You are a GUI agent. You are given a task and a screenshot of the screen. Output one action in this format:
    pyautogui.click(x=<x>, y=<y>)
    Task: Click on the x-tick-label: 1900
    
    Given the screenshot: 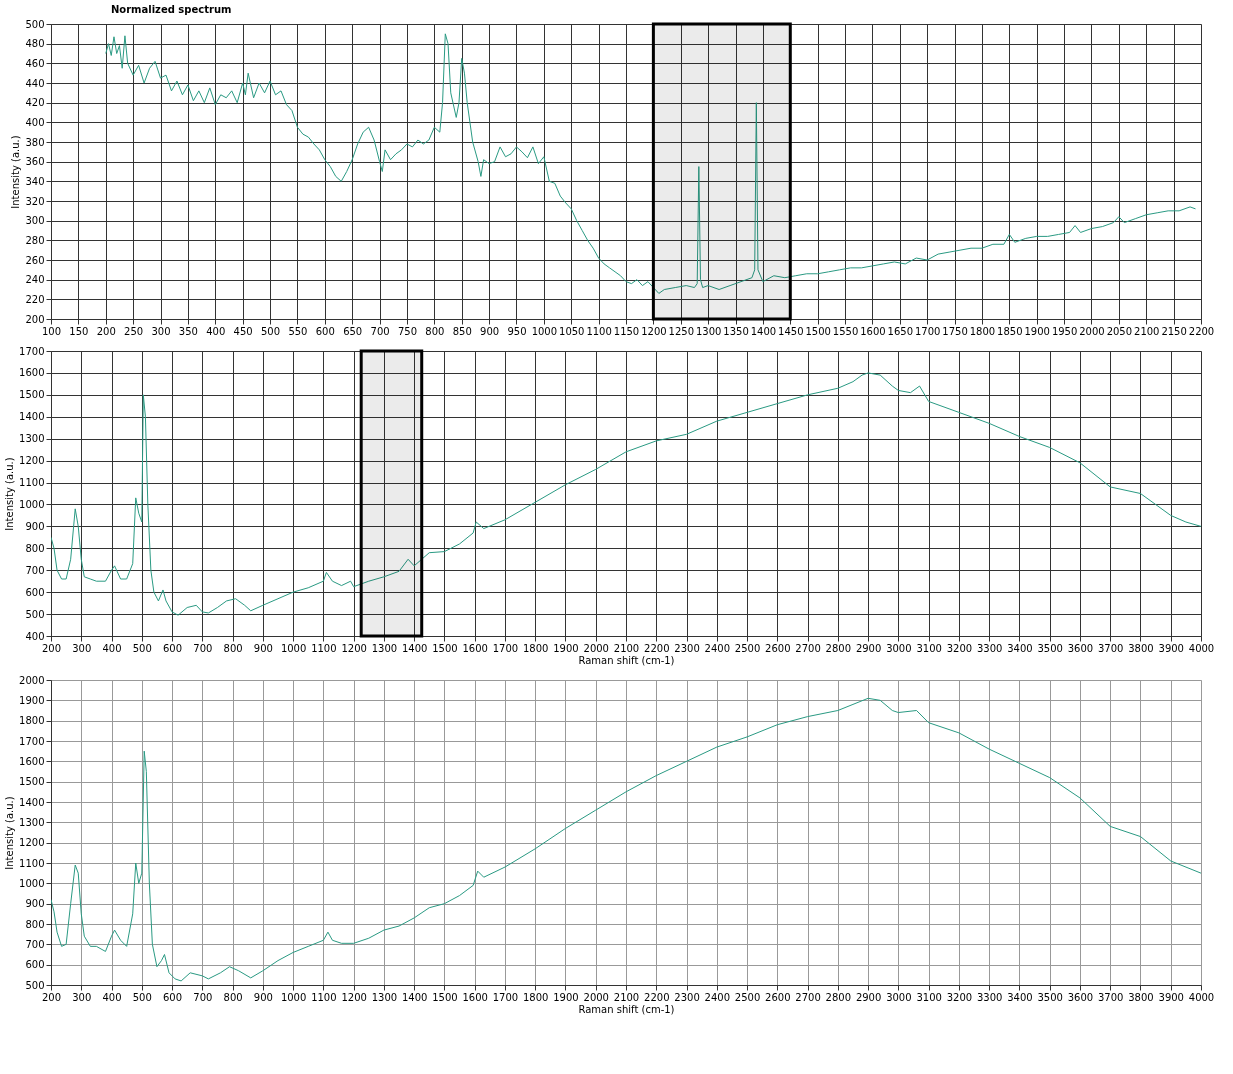 What is the action you would take?
    pyautogui.click(x=566, y=648)
    